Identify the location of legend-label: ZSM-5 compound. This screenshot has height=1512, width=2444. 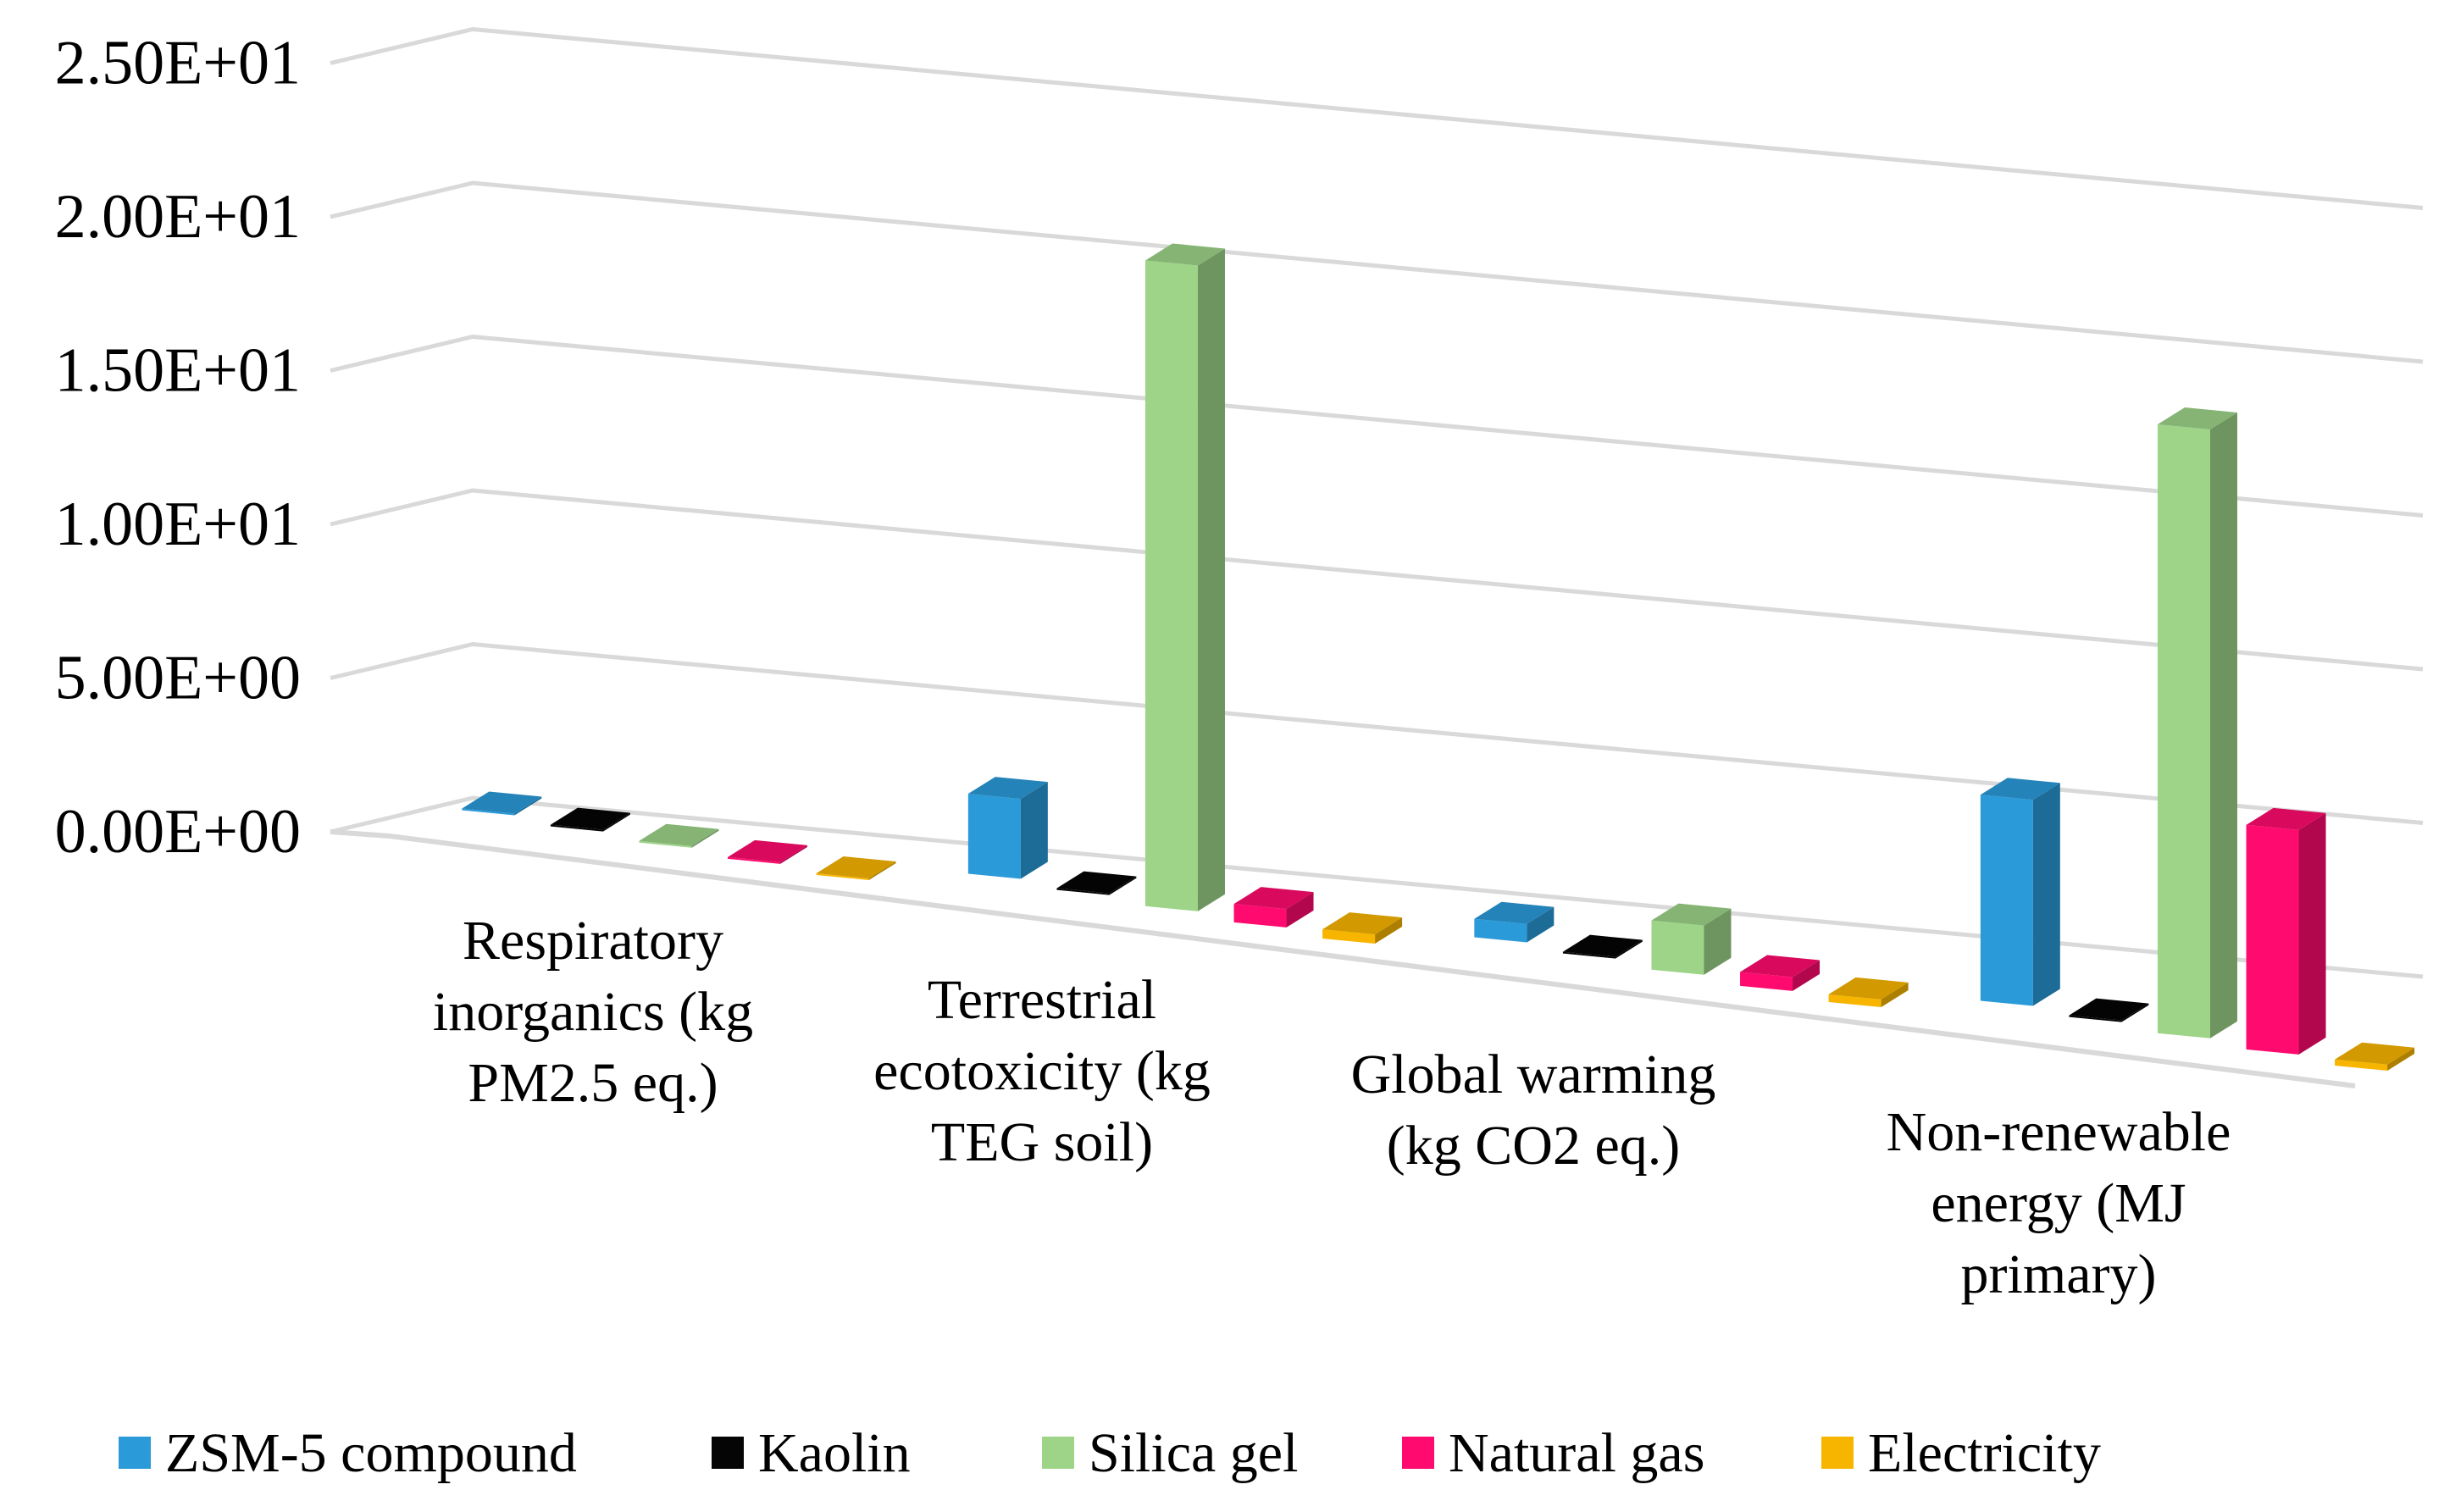
(371, 1453).